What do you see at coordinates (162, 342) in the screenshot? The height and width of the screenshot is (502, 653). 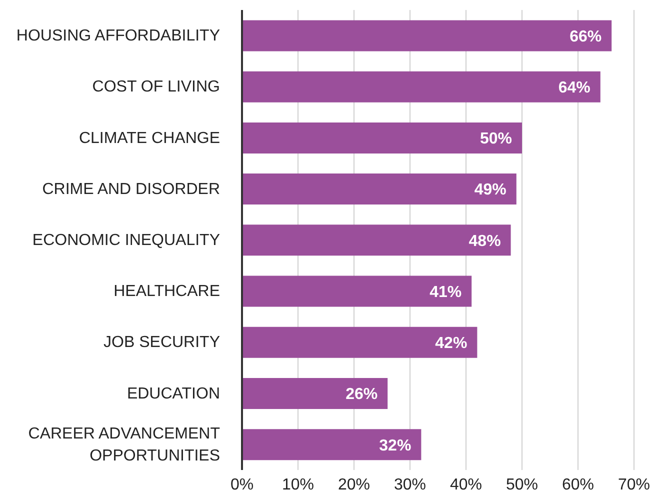 I see `y-tick-label: JOB SECURITY` at bounding box center [162, 342].